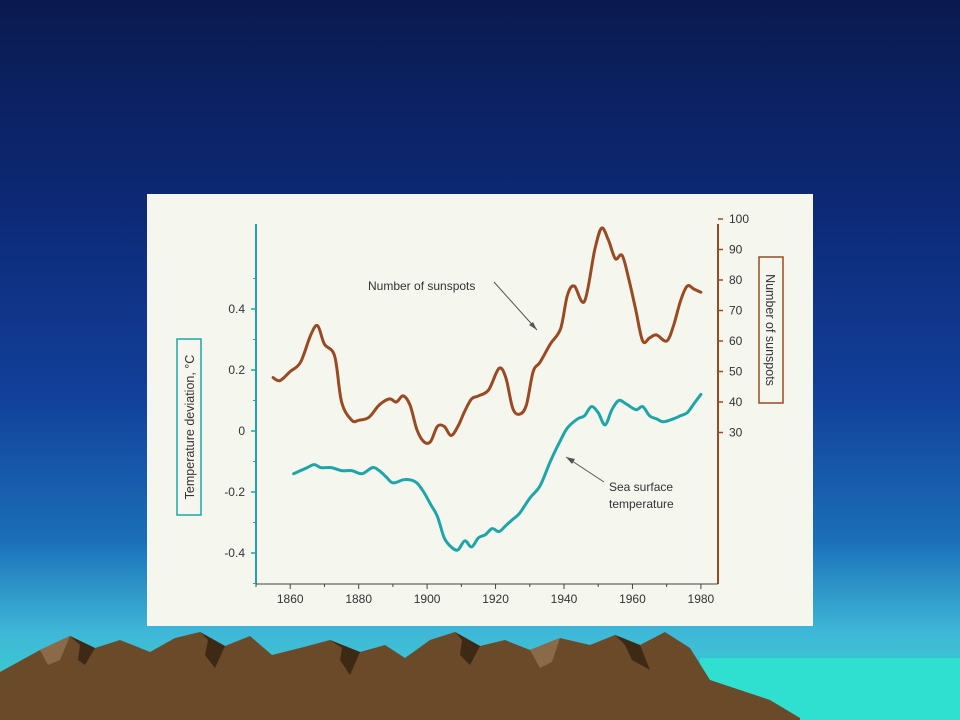 This screenshot has height=720, width=960. Describe the element at coordinates (733, 326) in the screenshot. I see `y-right-axis-ticks: 100 90 80 70 60 50 40 30` at that location.